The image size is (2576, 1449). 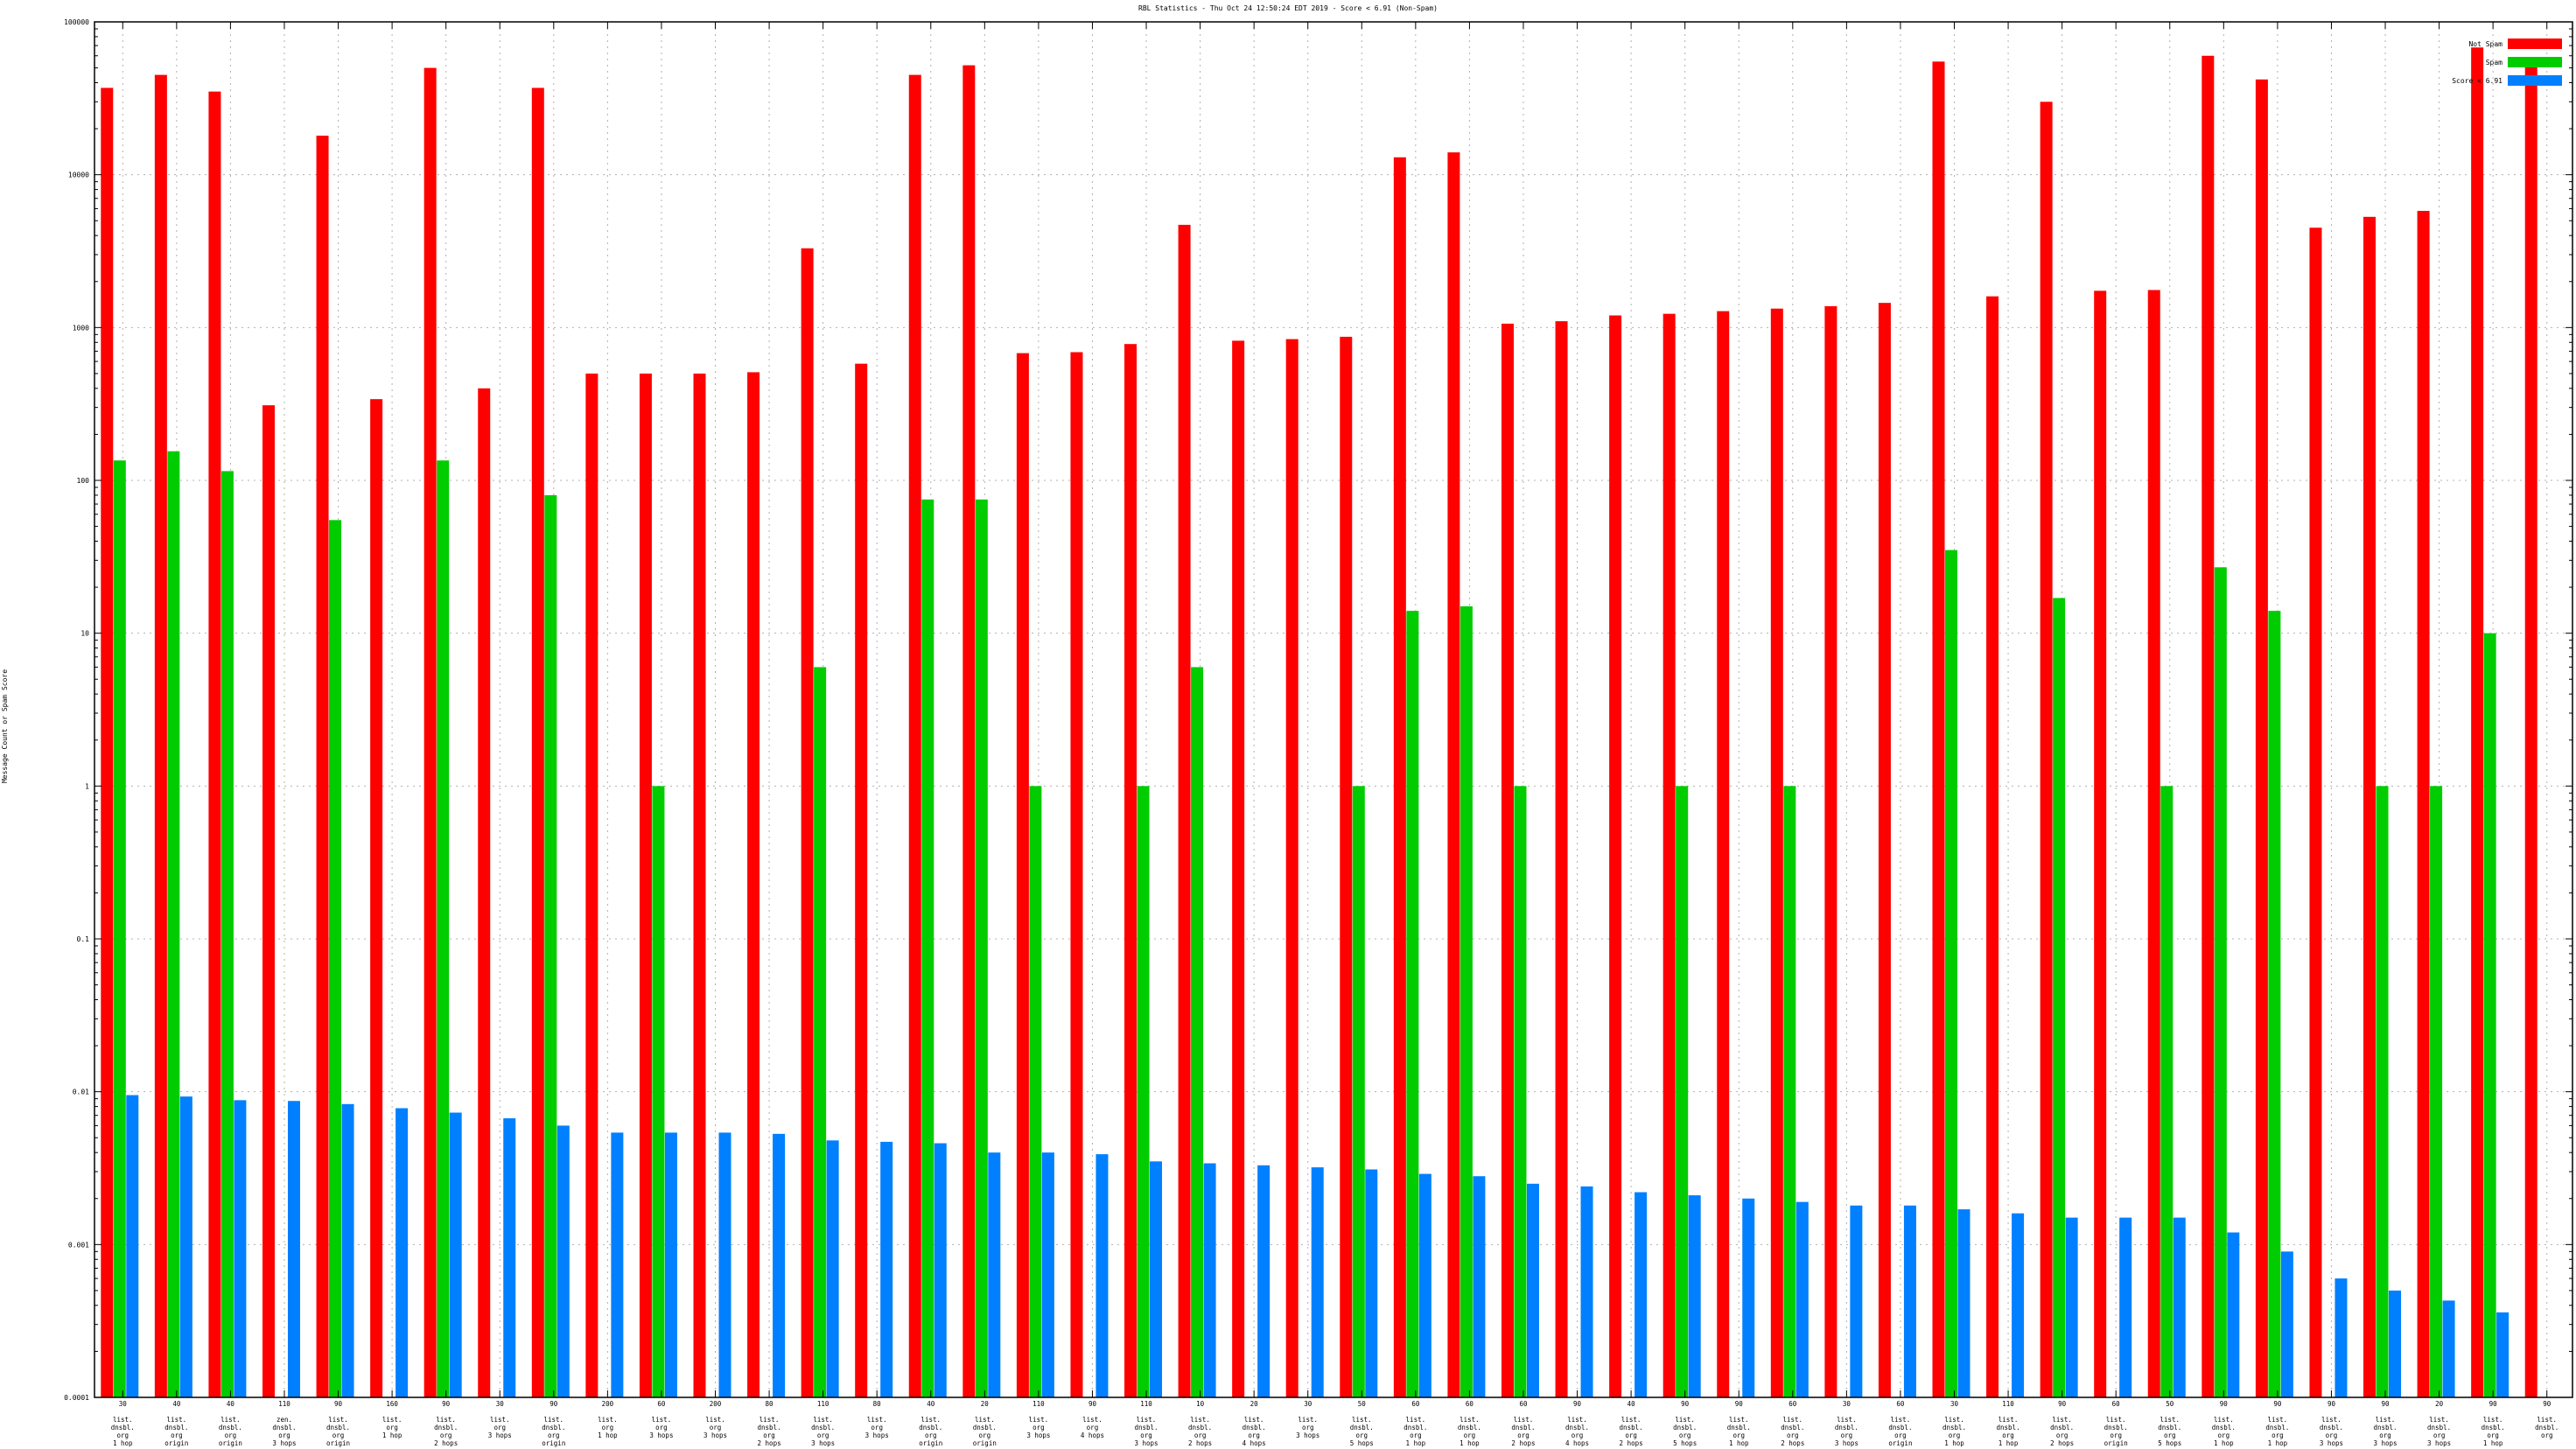 What do you see at coordinates (123, 1404) in the screenshot?
I see `x-tick-label: 30` at bounding box center [123, 1404].